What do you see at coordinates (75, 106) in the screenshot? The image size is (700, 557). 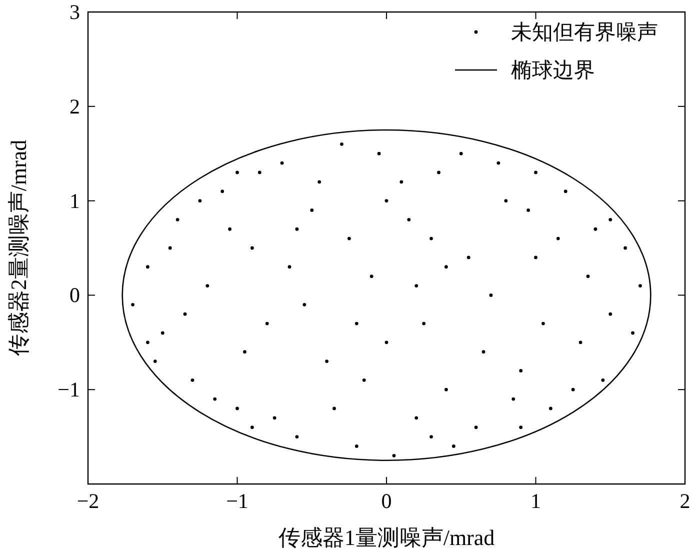 I see `y-tick-label: 2` at bounding box center [75, 106].